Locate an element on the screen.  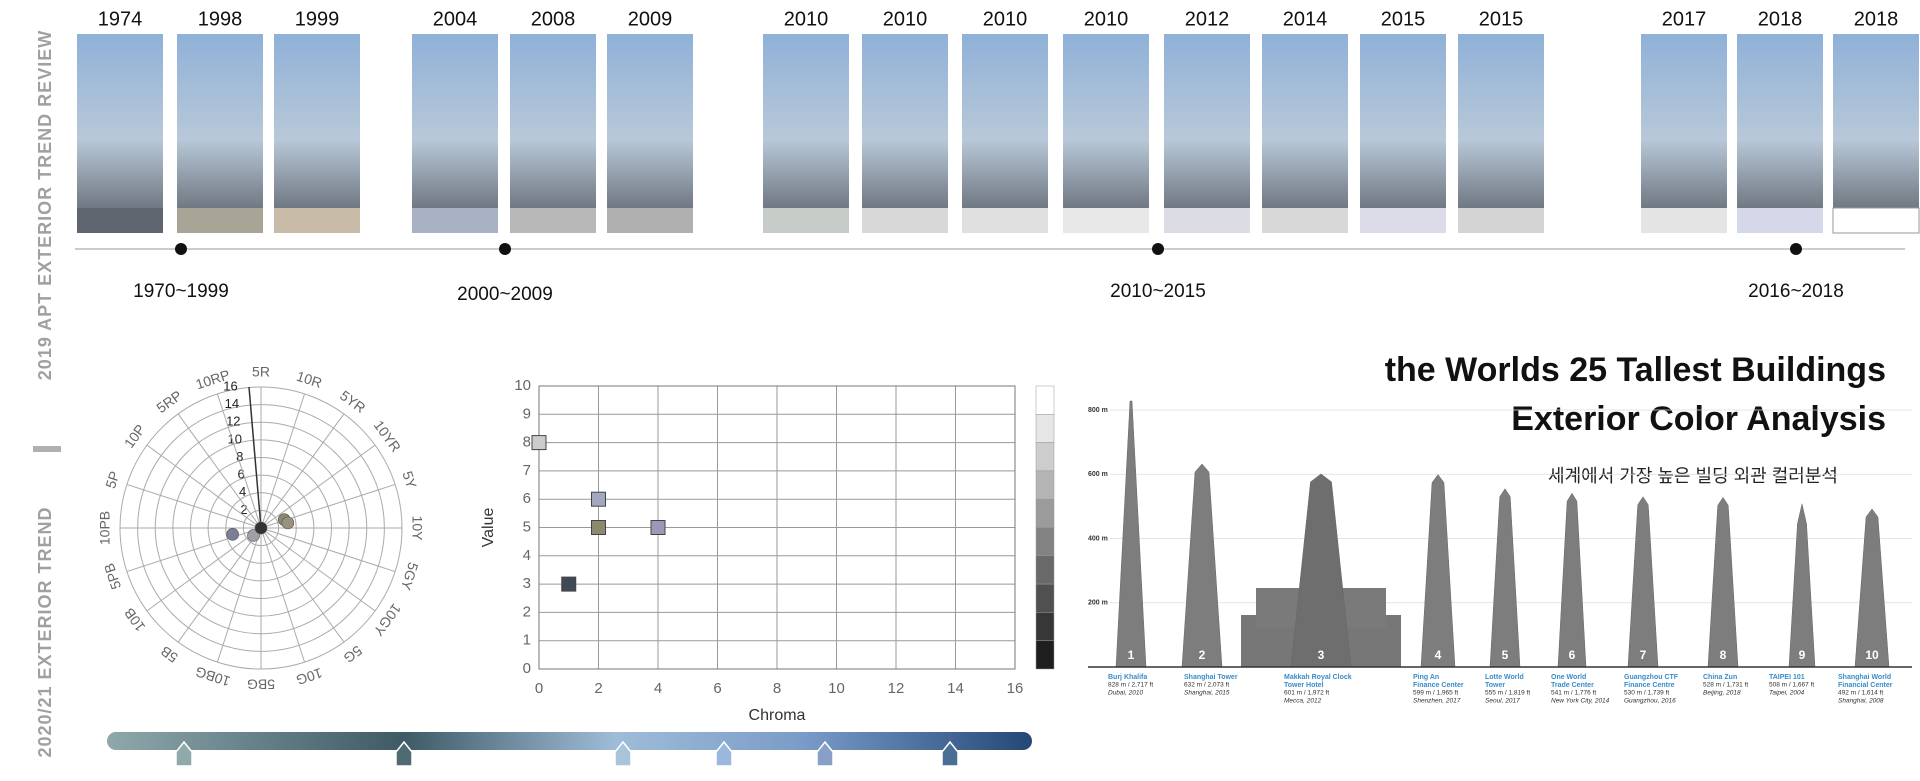
hue-label: 10BG is located at coordinates (212, 677).